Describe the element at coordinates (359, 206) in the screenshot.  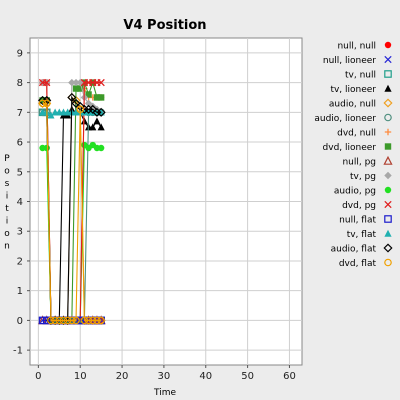
I see `legend-label: dvd, pg` at that location.